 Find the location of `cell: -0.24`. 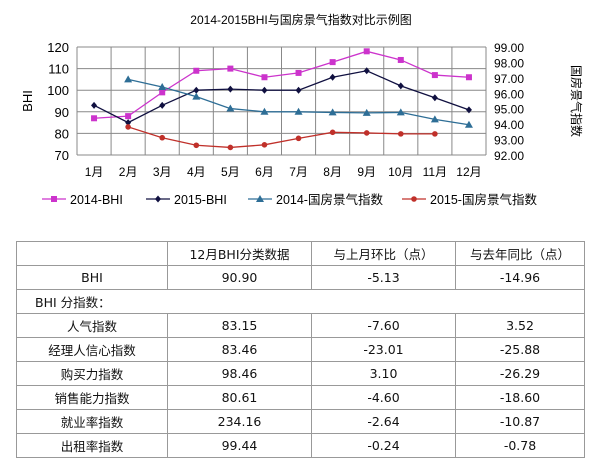

cell: -0.24 is located at coordinates (383, 445).